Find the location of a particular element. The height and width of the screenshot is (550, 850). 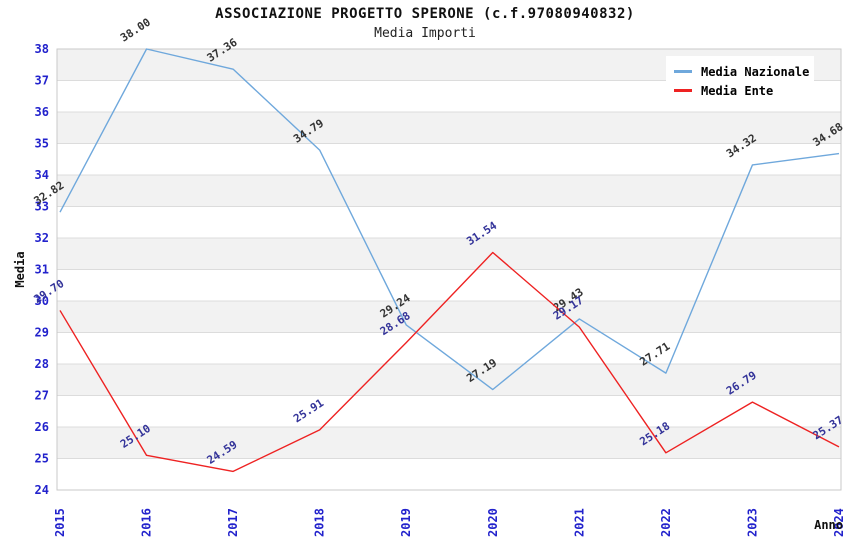

legend-label-media-nazionale: Media Nazionale is located at coordinates (755, 71).